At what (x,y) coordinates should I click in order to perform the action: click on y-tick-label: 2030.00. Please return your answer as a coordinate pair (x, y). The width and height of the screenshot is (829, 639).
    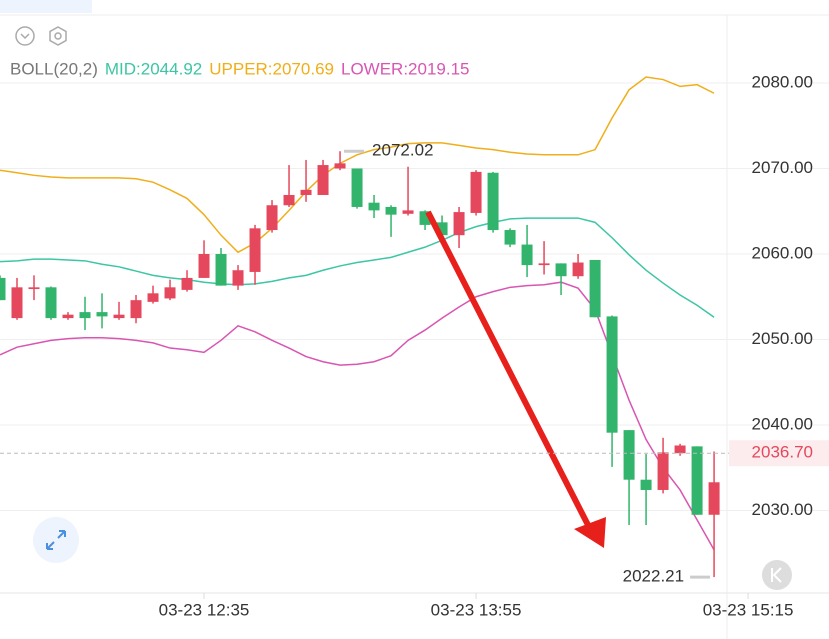
    Looking at the image, I should click on (782, 509).